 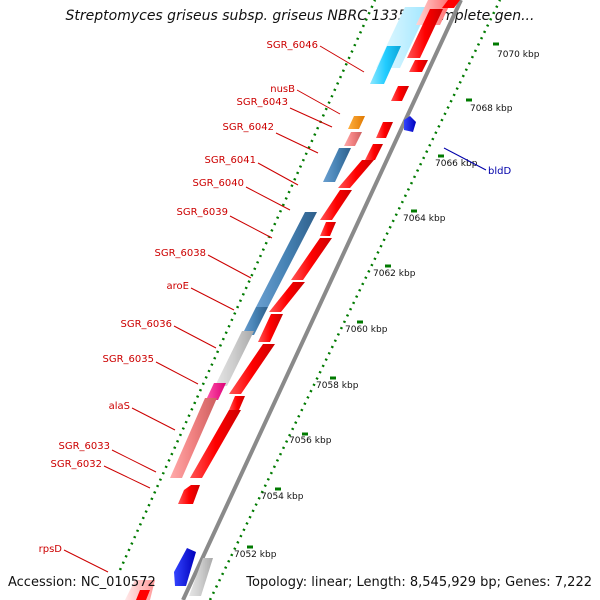 What do you see at coordinates (374, 152) in the screenshot?
I see `gene-sgr6043` at bounding box center [374, 152].